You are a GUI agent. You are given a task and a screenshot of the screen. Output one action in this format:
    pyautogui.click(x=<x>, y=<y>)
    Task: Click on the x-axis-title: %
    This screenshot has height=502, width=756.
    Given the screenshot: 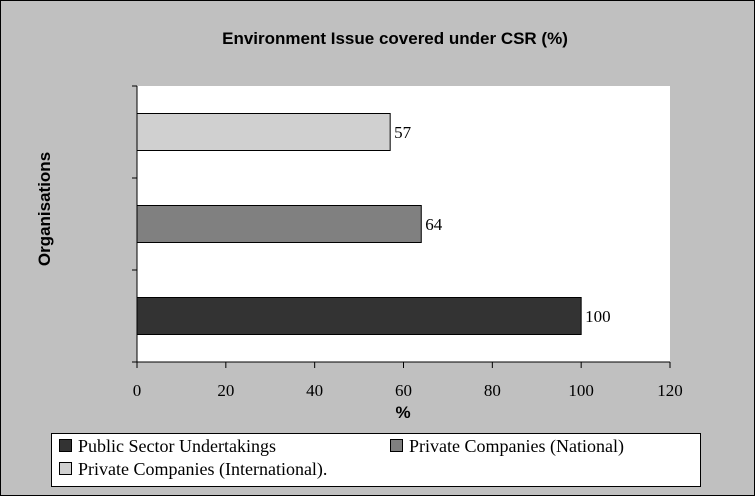 What is the action you would take?
    pyautogui.click(x=402, y=412)
    